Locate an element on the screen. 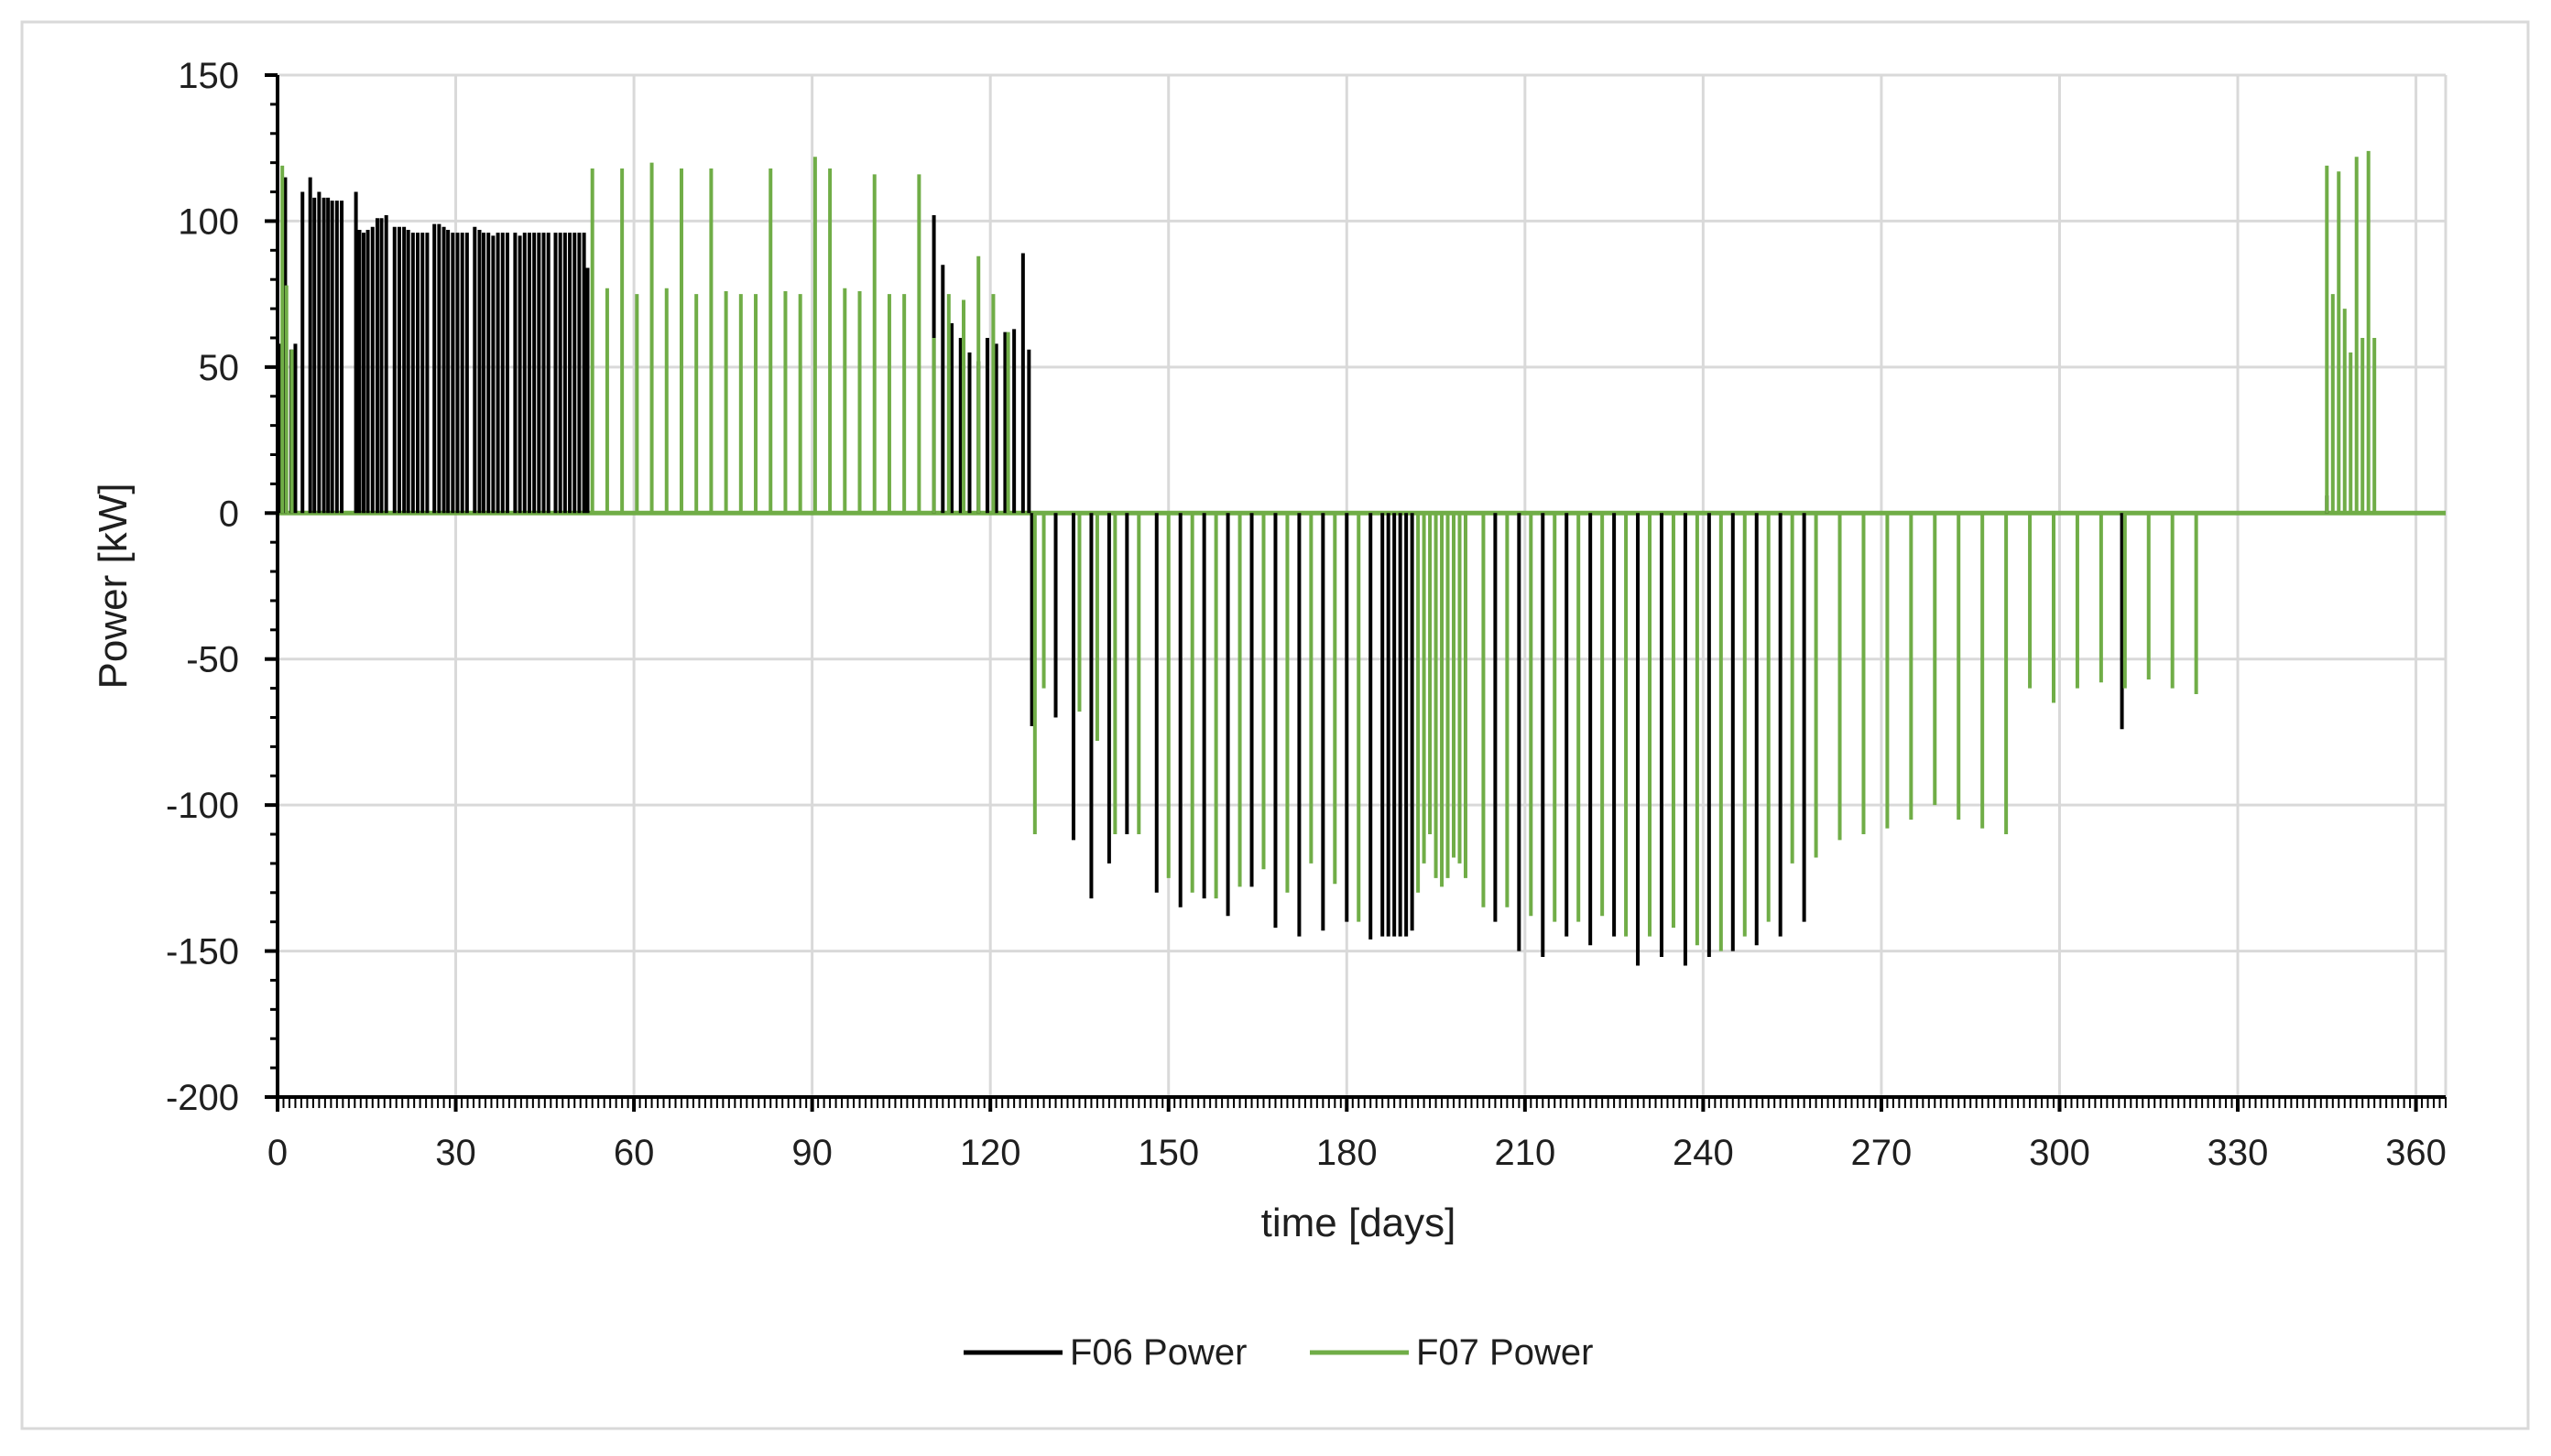 The height and width of the screenshot is (1456, 2551). y-tick-label: -150 is located at coordinates (202, 952).